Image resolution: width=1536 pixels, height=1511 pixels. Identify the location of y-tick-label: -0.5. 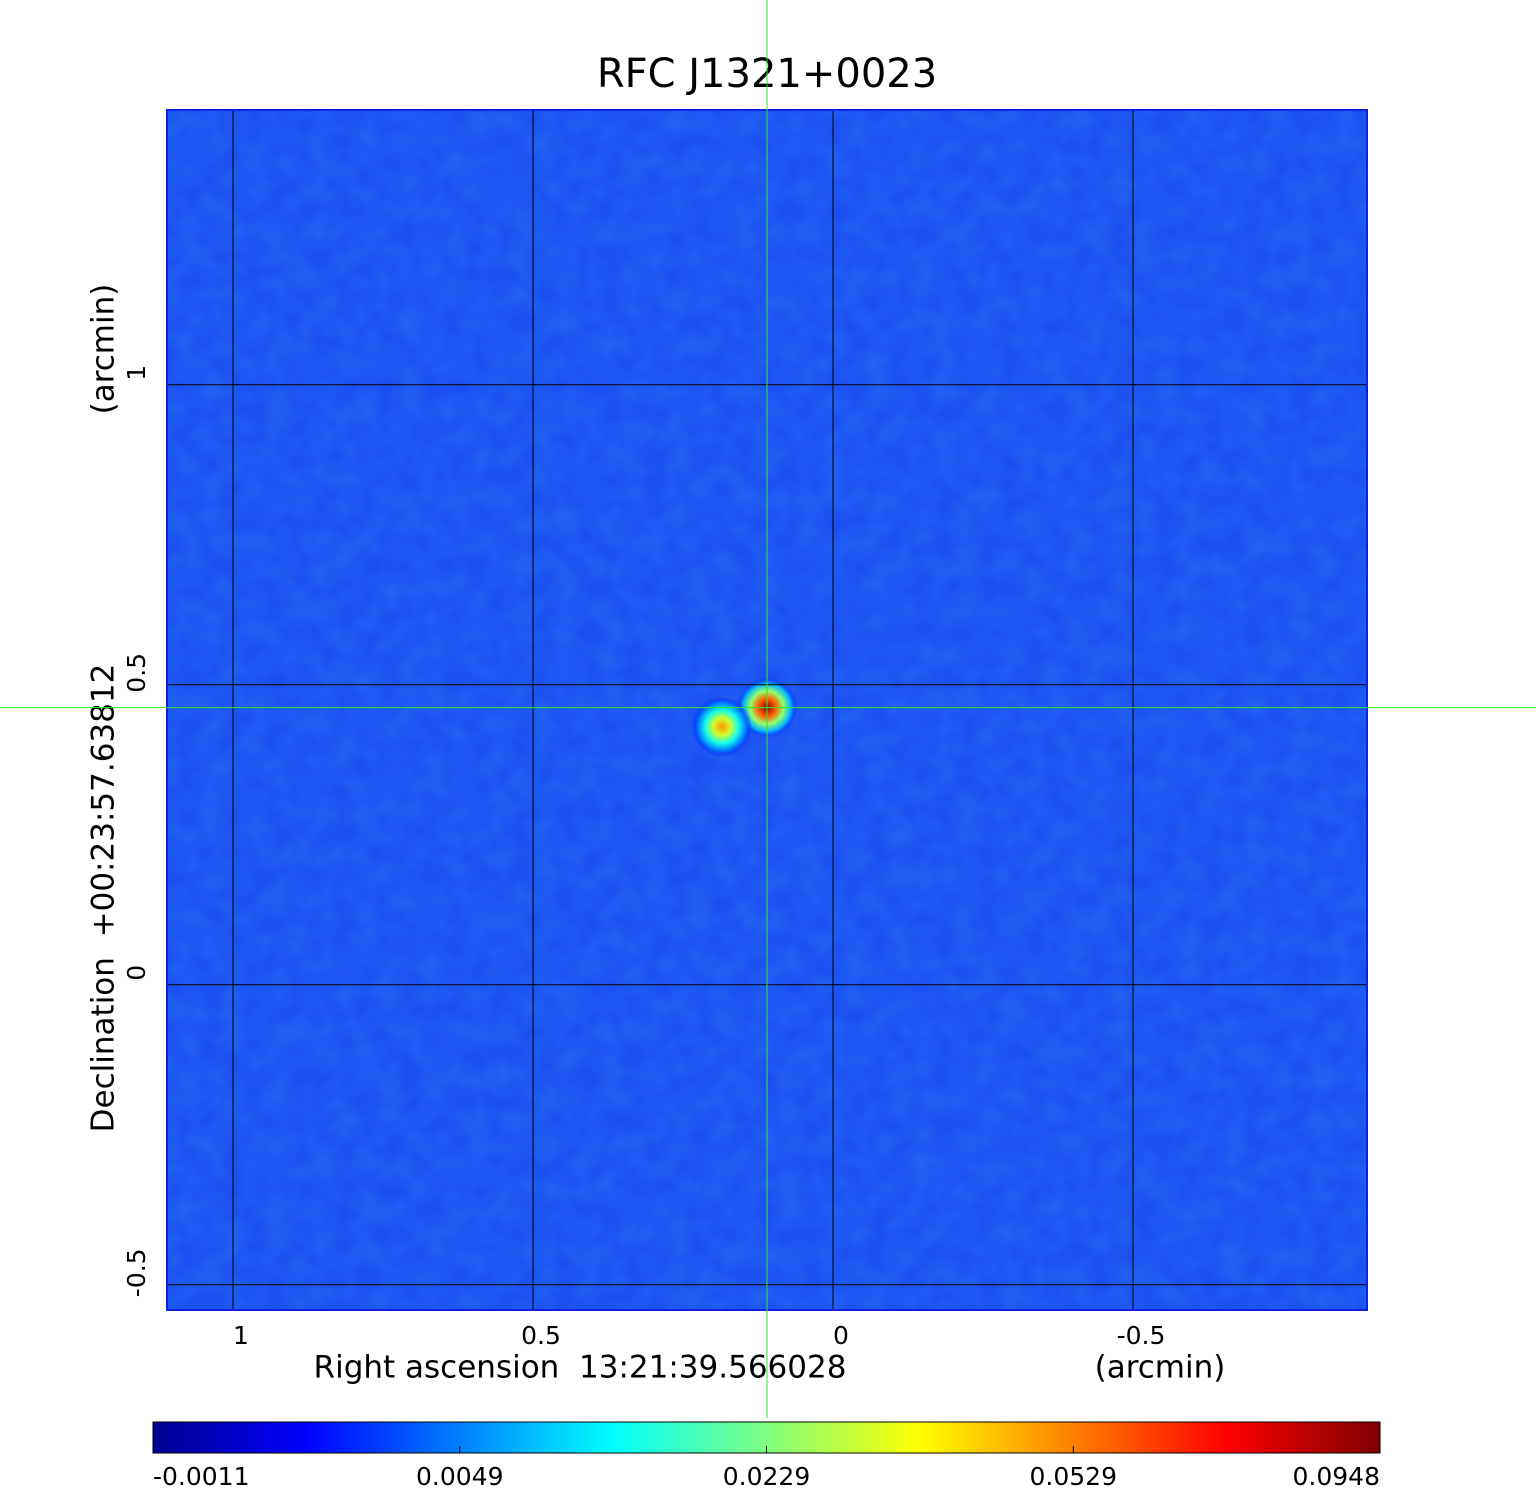
(136, 1272).